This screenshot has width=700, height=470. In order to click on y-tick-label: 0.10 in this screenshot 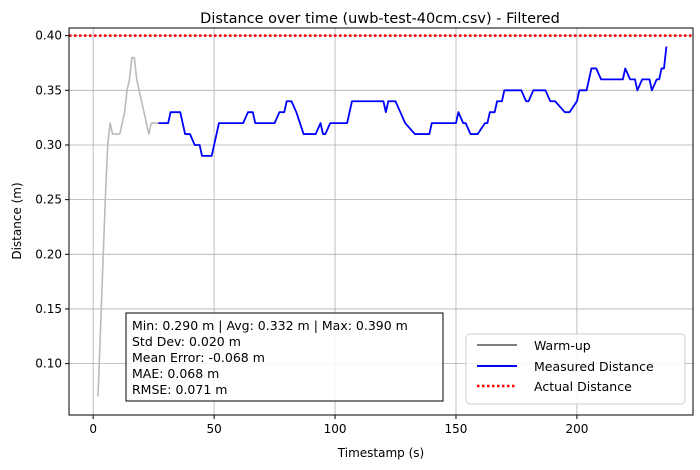, I will do `click(48, 364)`.